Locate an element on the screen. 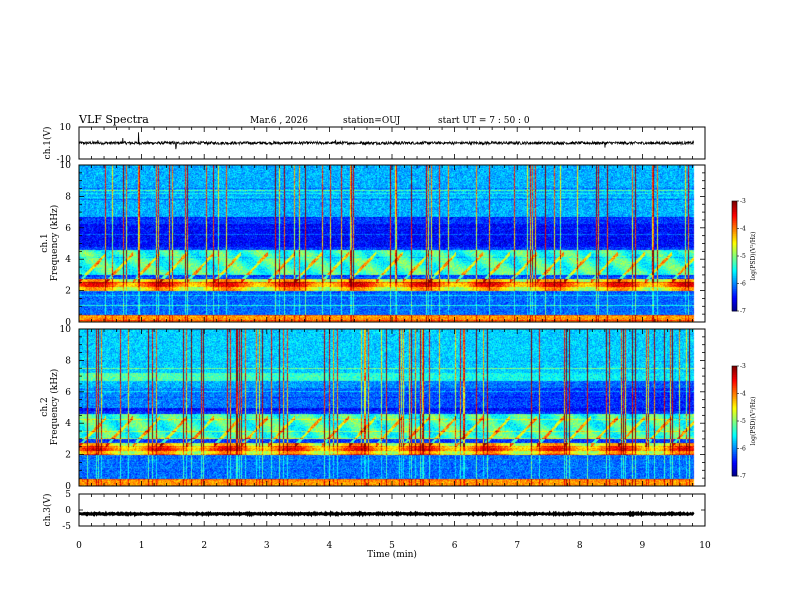 This screenshot has width=792, height=612. time-tick-label: 5 is located at coordinates (392, 546).